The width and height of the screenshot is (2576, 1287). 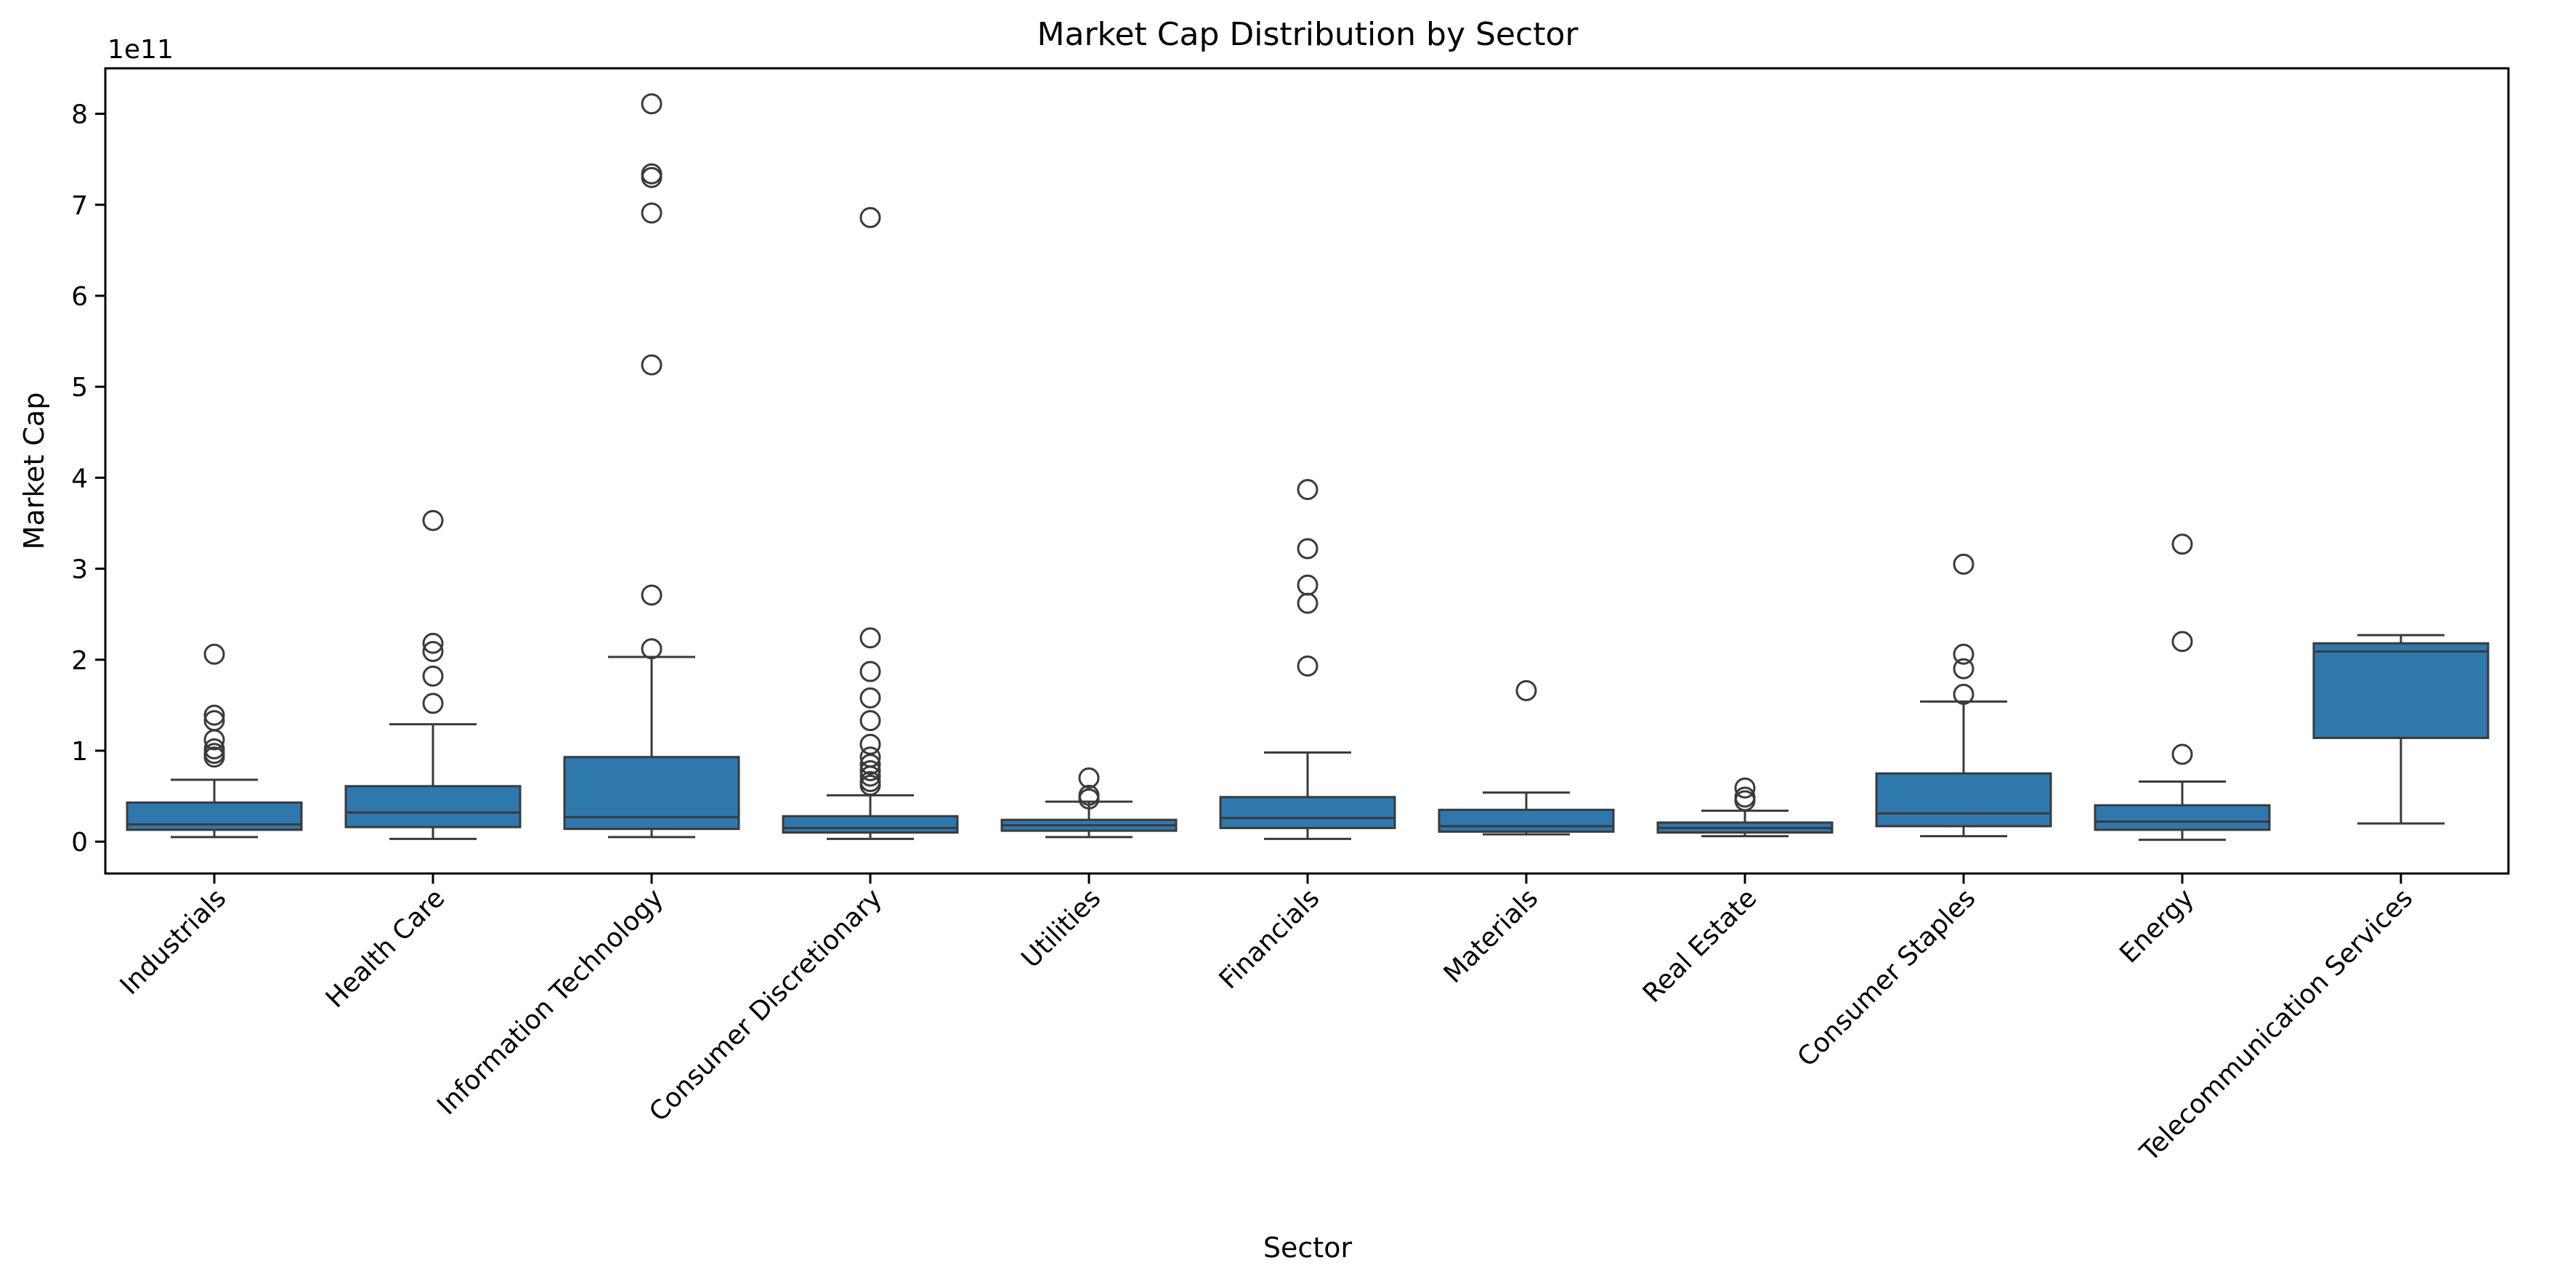 What do you see at coordinates (1308, 1248) in the screenshot?
I see `x-axis-label: Sector` at bounding box center [1308, 1248].